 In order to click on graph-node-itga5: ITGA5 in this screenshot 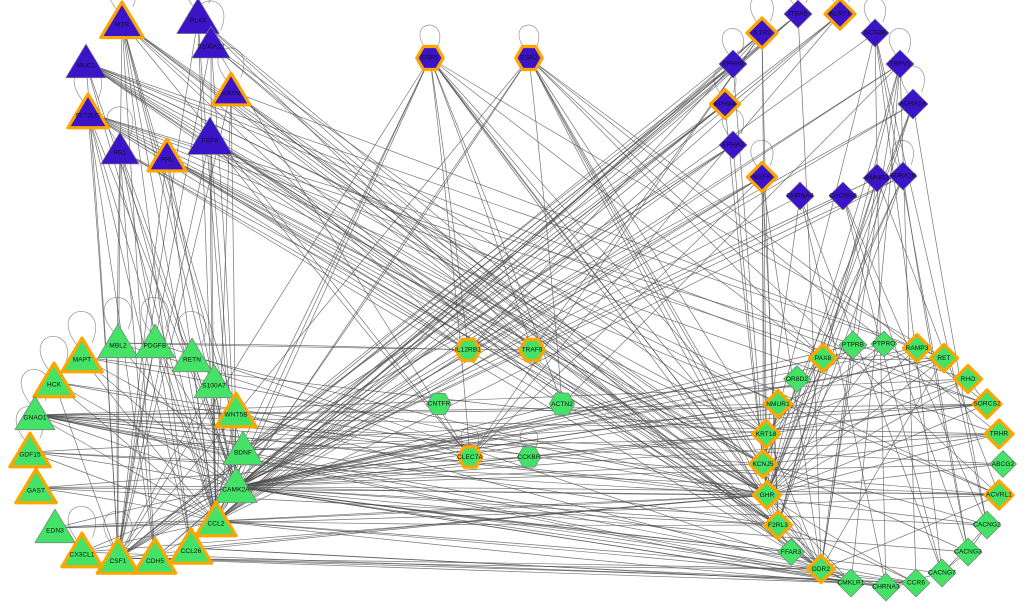, I will do `click(798, 18)`.